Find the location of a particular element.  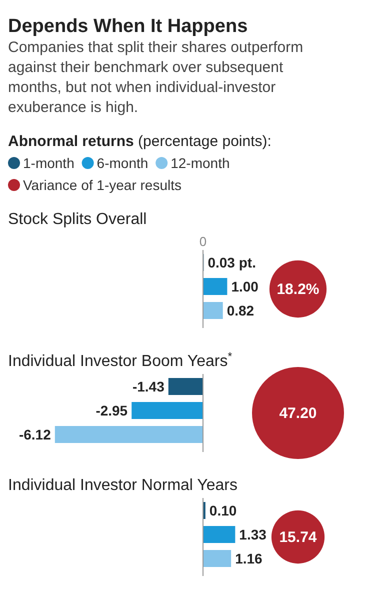

legend-label: 1-month is located at coordinates (48, 163).